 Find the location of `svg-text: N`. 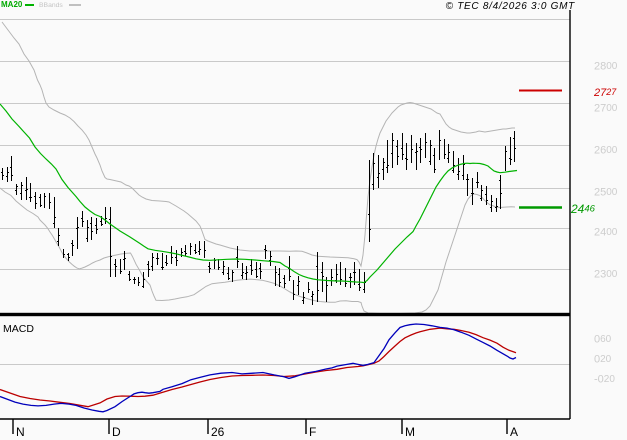

svg-text: N is located at coordinates (20, 432).